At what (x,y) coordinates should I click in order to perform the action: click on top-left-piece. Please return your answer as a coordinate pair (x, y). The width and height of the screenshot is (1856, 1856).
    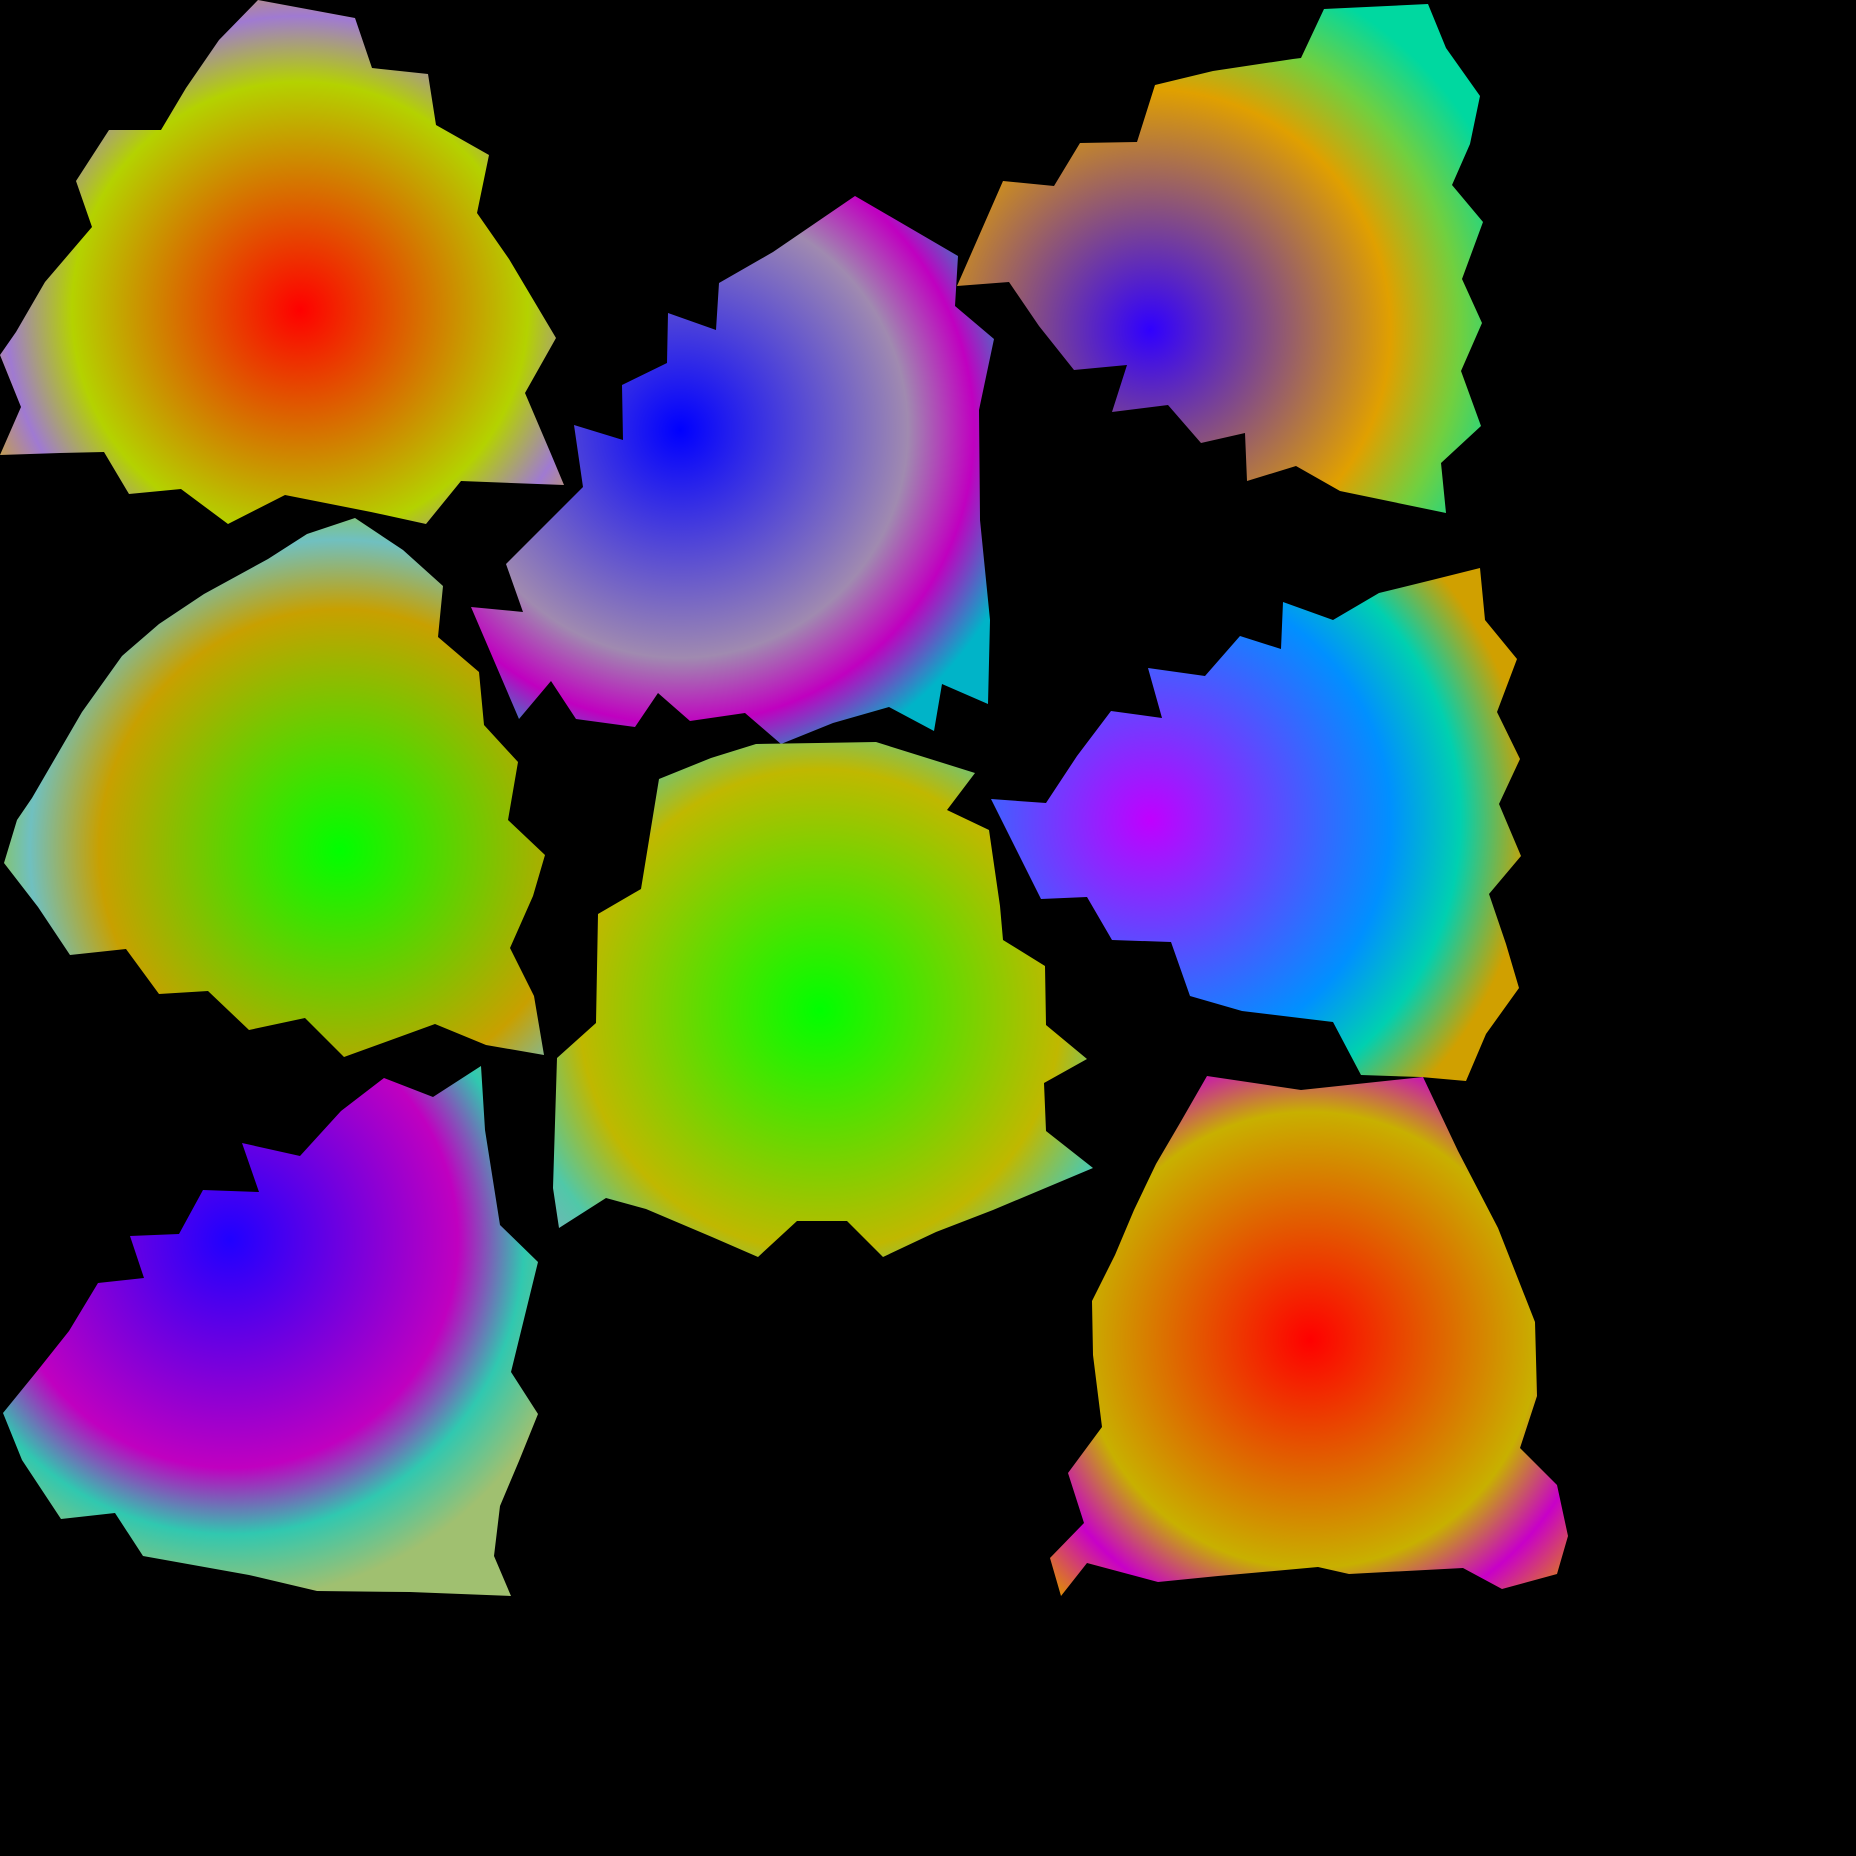
    Looking at the image, I should click on (282, 262).